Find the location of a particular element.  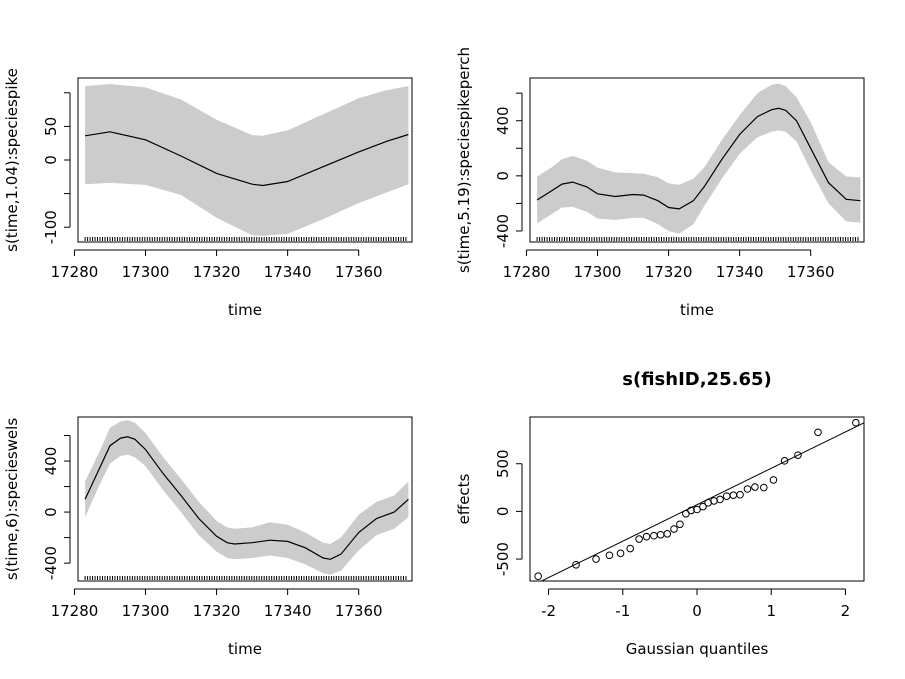

y-axis-label: s(time,1.04):speciespike is located at coordinates (12, 160).